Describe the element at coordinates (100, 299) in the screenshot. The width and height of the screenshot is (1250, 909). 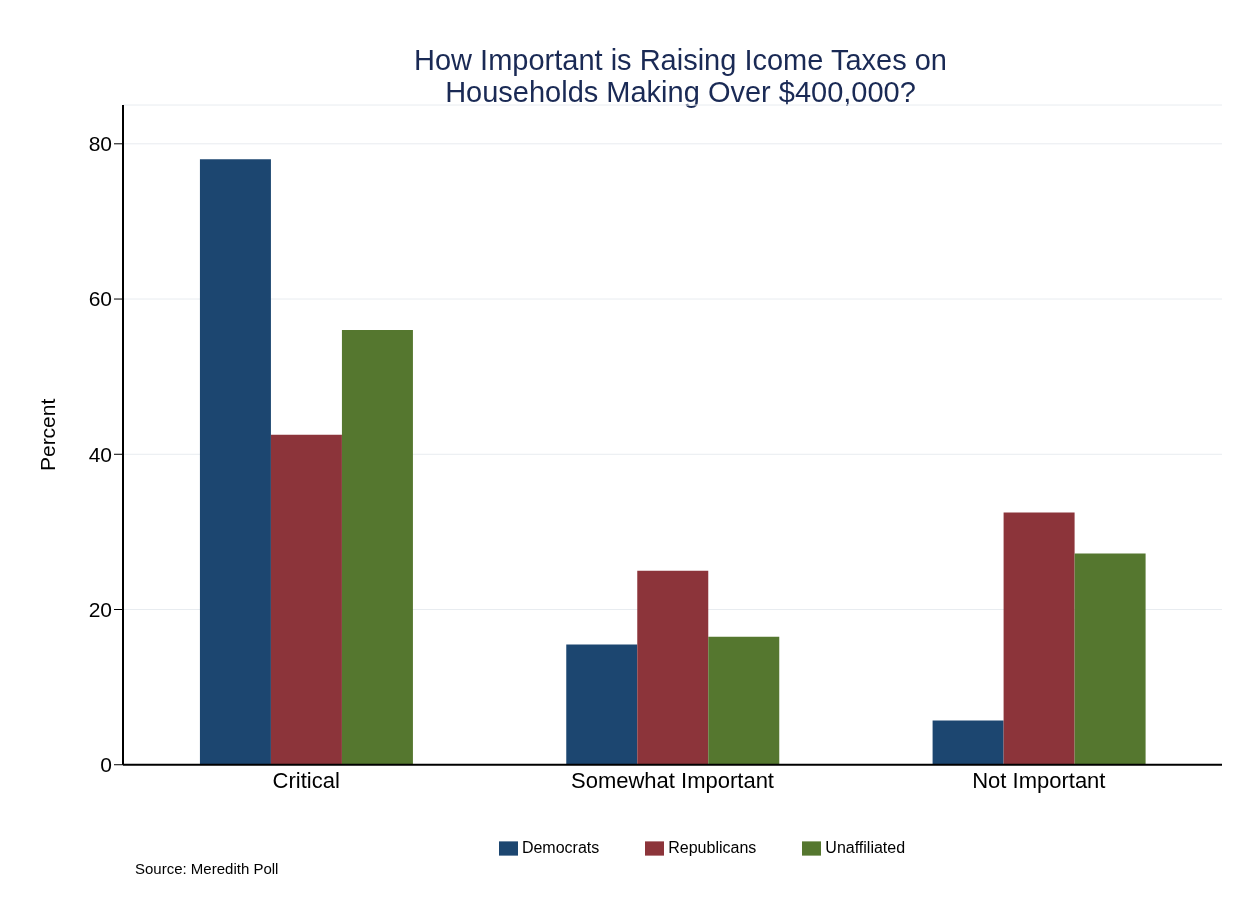
I see `y-tick-label: 60` at that location.